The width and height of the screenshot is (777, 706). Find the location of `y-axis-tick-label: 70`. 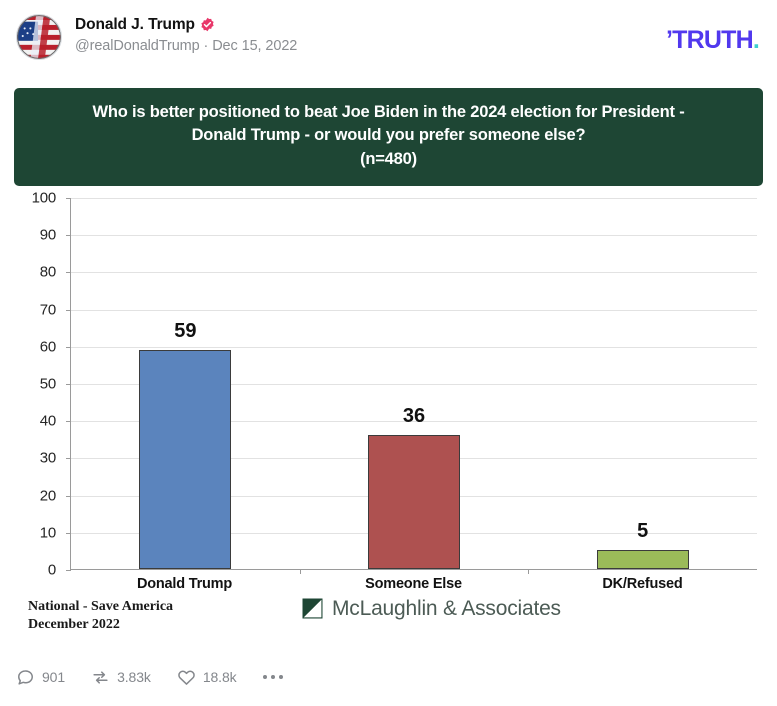

y-axis-tick-label: 70 is located at coordinates (47, 310).